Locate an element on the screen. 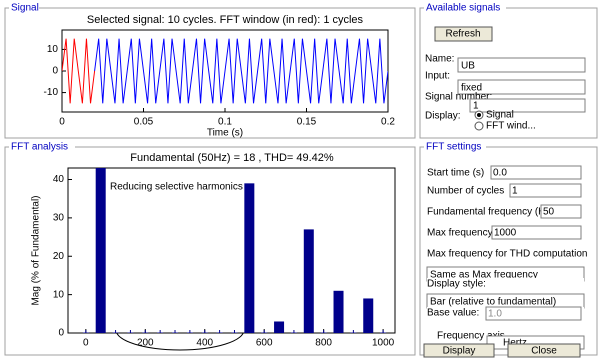 This screenshot has width=602, height=358. radio-dot is located at coordinates (479, 115).